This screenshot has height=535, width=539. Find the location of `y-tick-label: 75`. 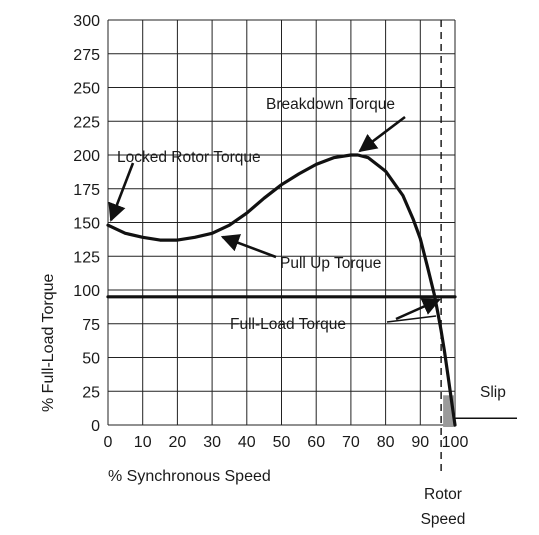

y-tick-label: 75 is located at coordinates (91, 325).